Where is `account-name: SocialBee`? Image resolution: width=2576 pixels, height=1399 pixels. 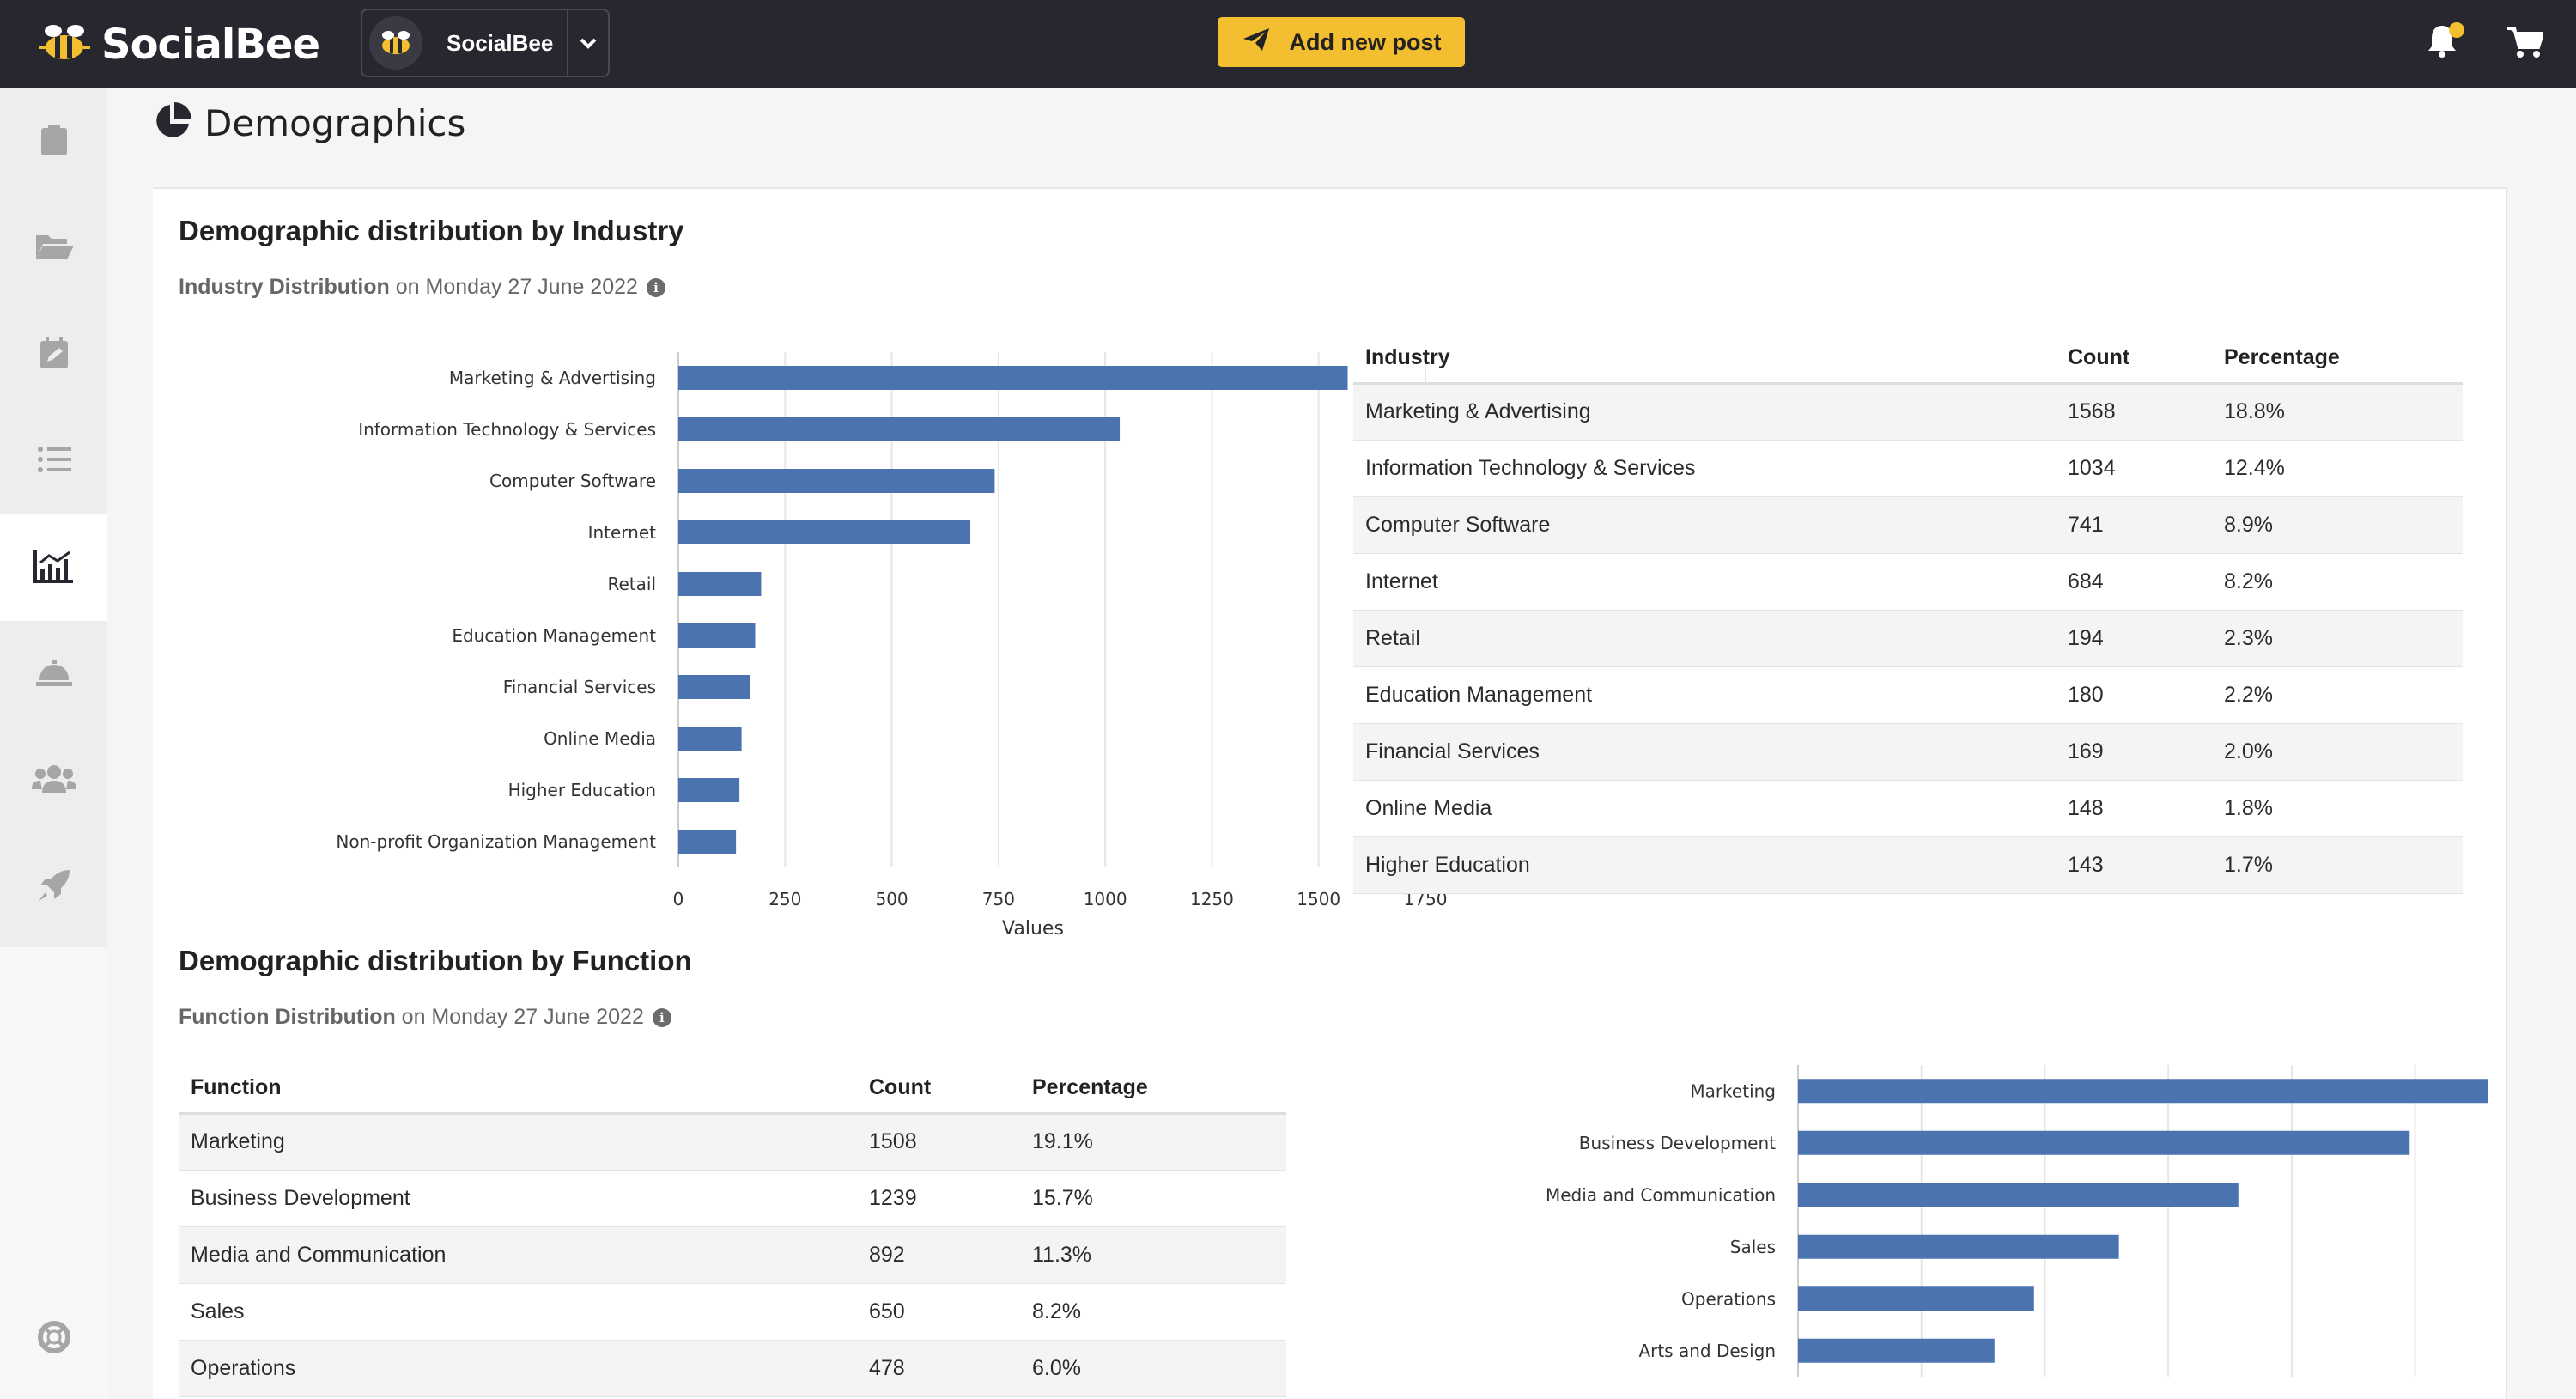
account-name: SocialBee is located at coordinates (501, 42).